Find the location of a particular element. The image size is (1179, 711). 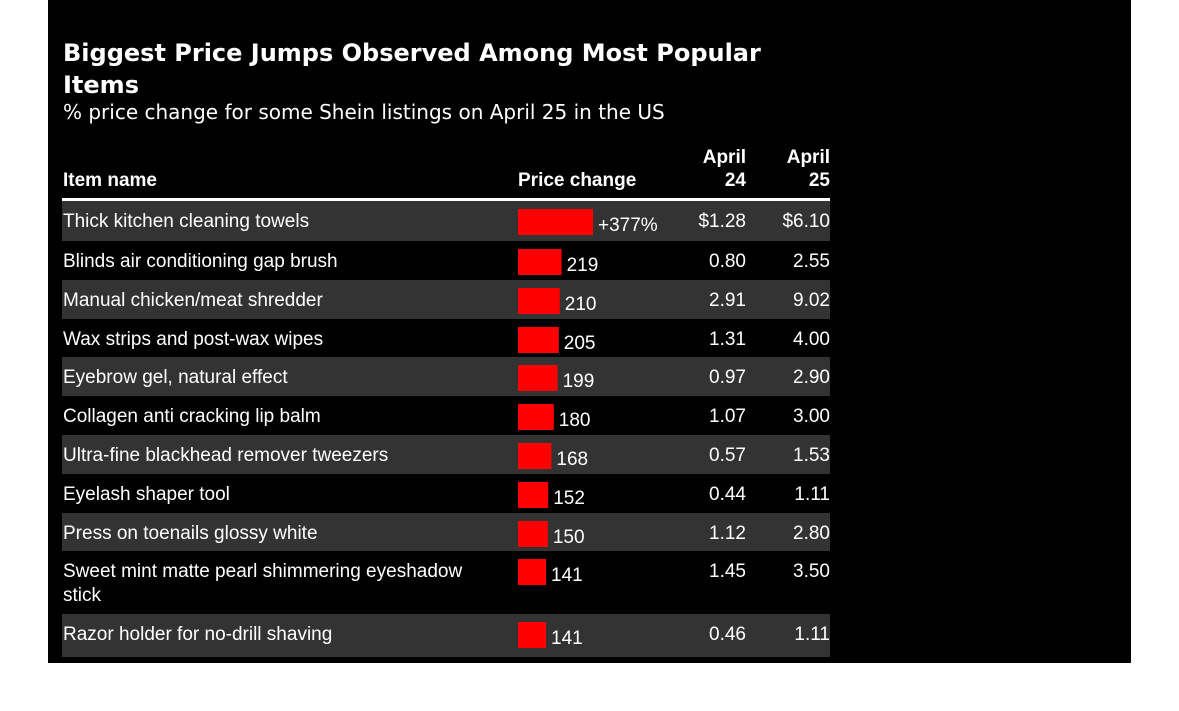

item-name-cell: Thick kitchen cleaning towels is located at coordinates (186, 221).